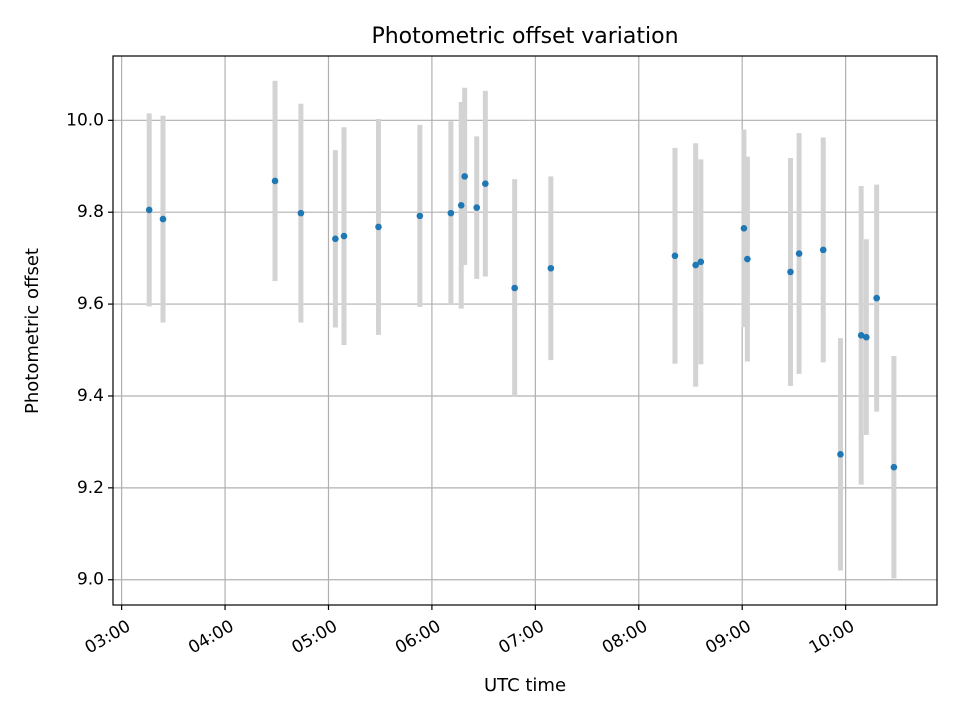 This screenshot has width=960, height=720. Describe the element at coordinates (90, 488) in the screenshot. I see `y-tick-label: 9.2` at that location.